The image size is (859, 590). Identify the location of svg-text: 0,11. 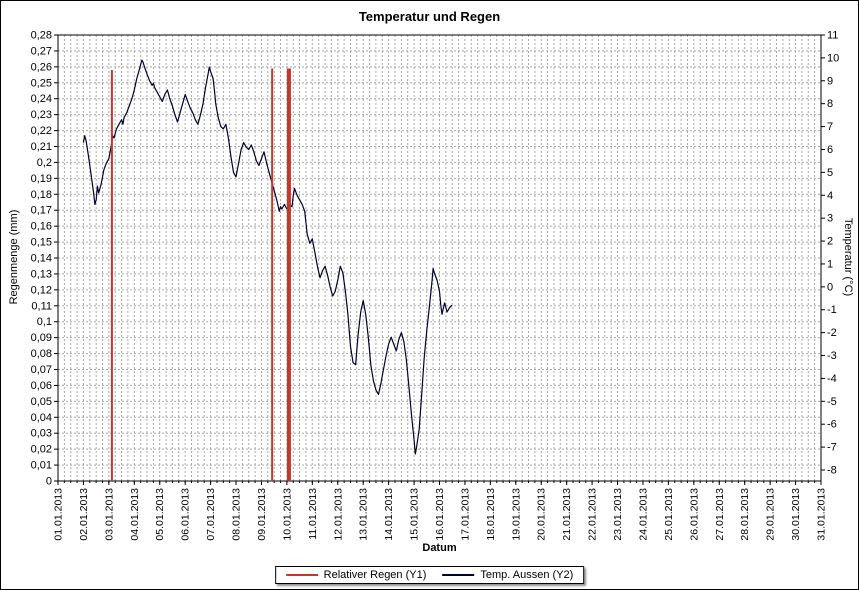
(41, 306).